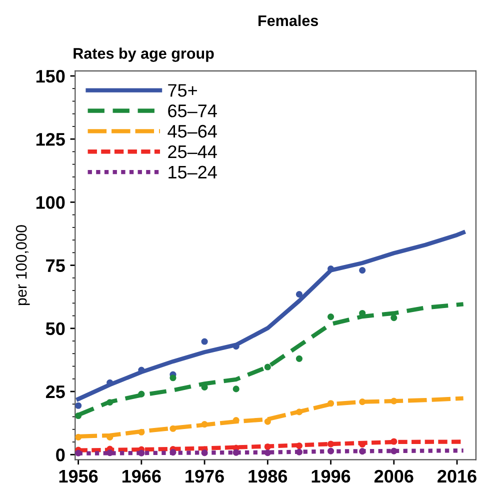 This screenshot has height=489, width=501. Describe the element at coordinates (23, 265) in the screenshot. I see `y-axis-title: per 100,000` at that location.